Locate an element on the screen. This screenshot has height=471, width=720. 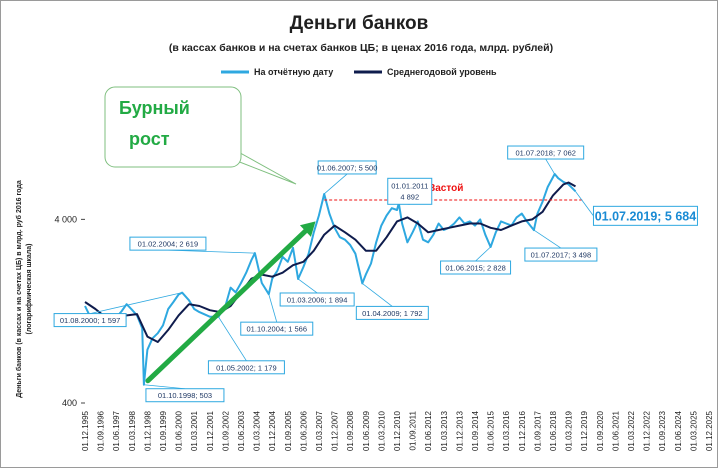
data-label-text: 01.07.2019; 5 684 is located at coordinates (646, 216).